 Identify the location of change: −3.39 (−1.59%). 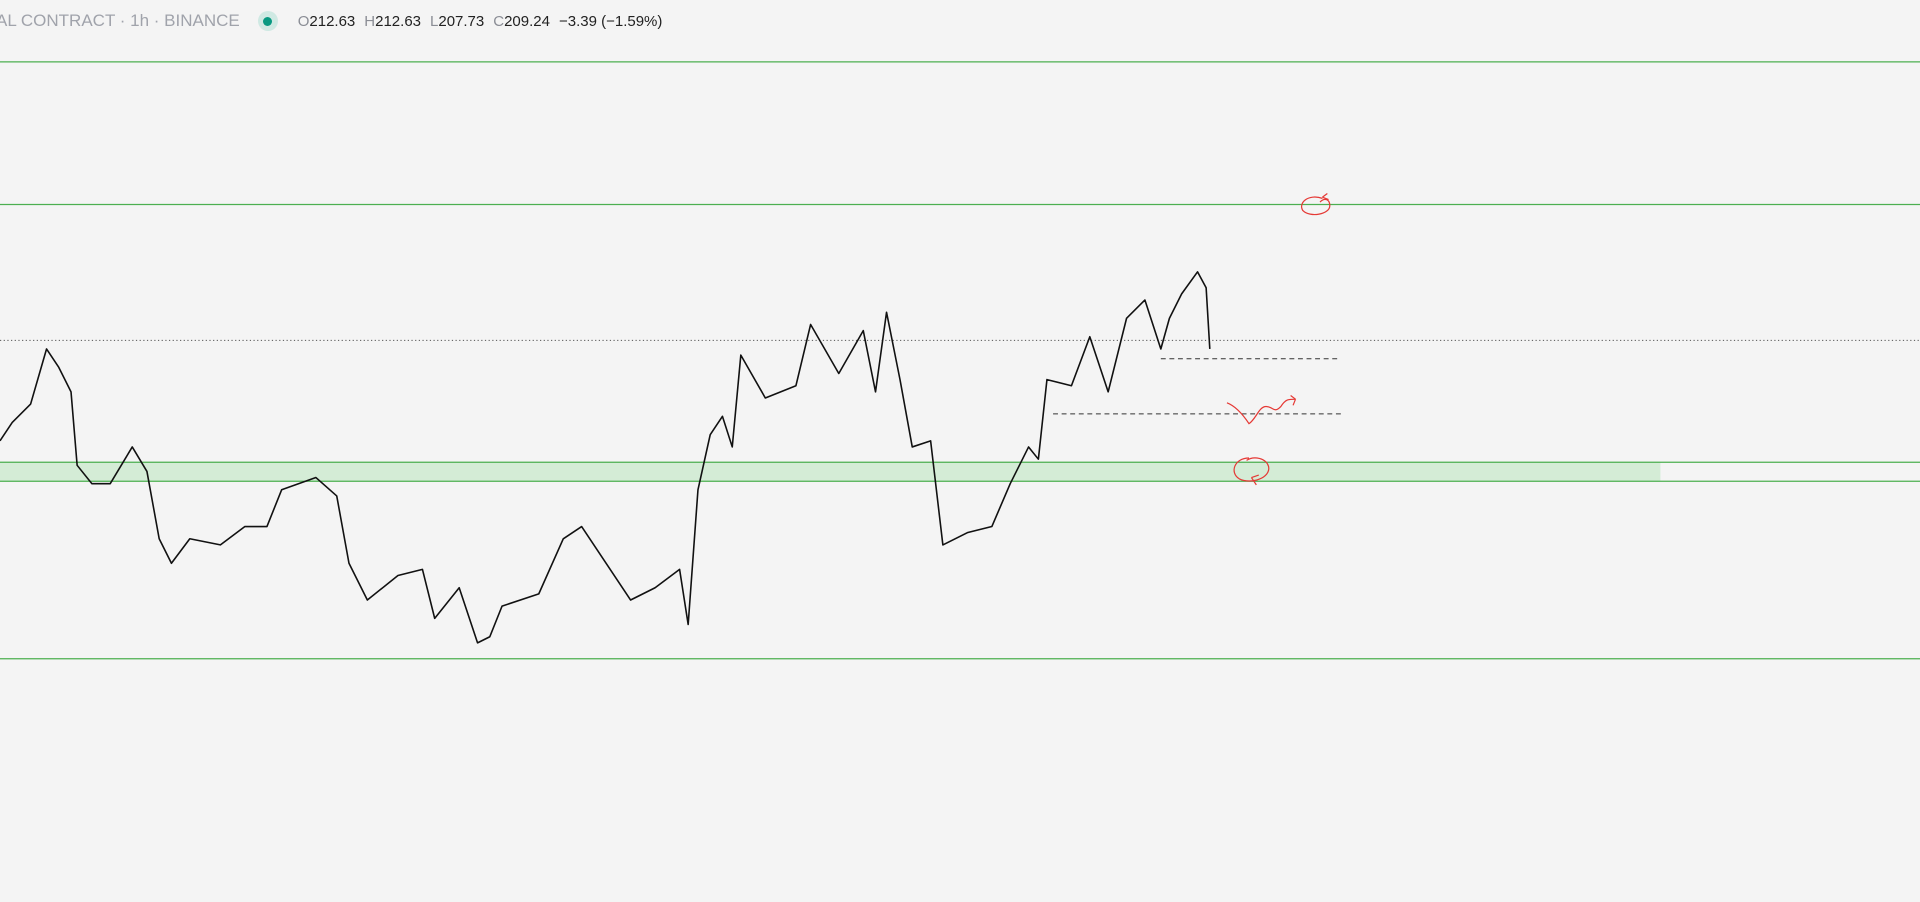
(610, 21).